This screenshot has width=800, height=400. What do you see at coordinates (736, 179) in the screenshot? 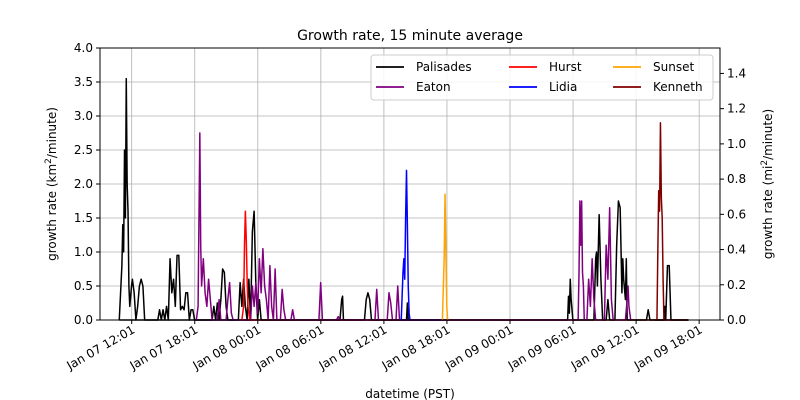
I see `y-right-tick-label: 0.8` at bounding box center [736, 179].